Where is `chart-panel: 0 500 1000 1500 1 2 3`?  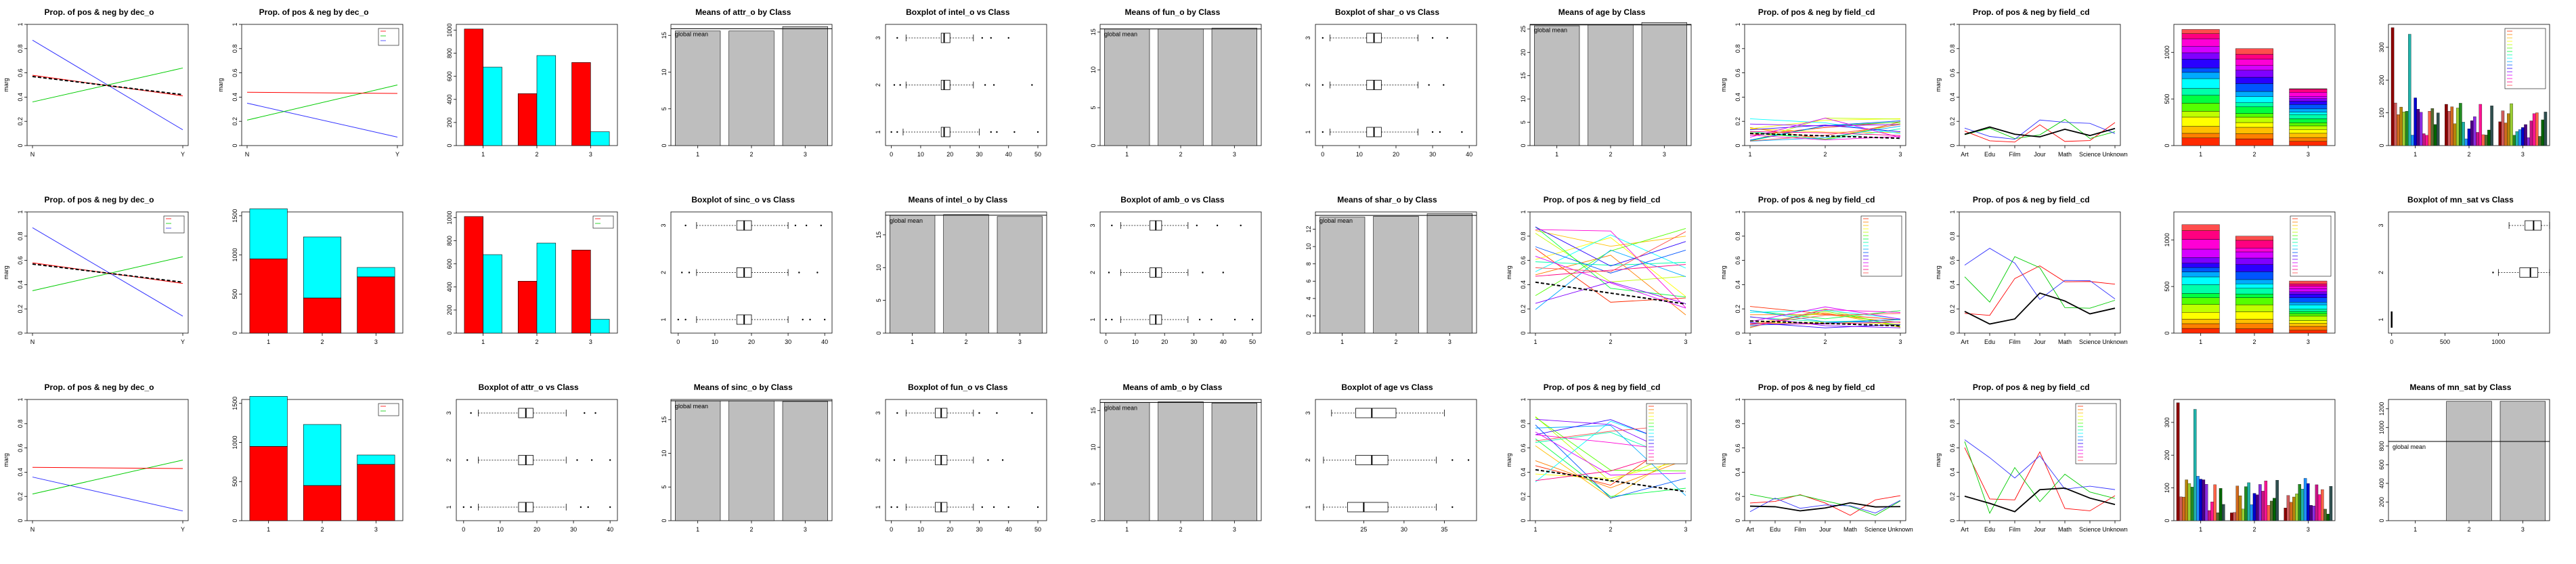 chart-panel: 0 500 1000 1500 1 2 3 is located at coordinates (314, 281).